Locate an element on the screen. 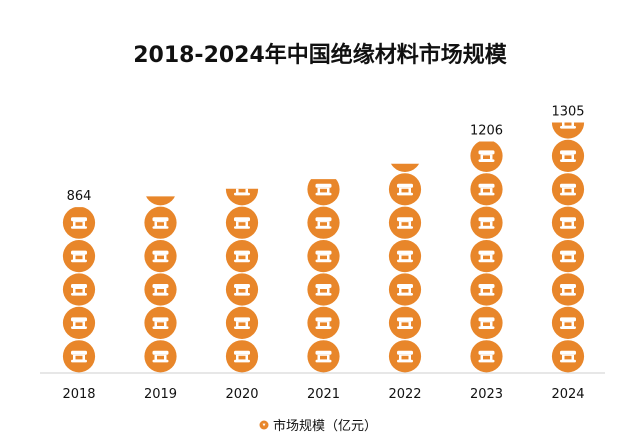 This screenshot has height=440, width=640. x-tick-labels: 2018 2019 2020 2021 2022 2023 2024 is located at coordinates (323, 394).